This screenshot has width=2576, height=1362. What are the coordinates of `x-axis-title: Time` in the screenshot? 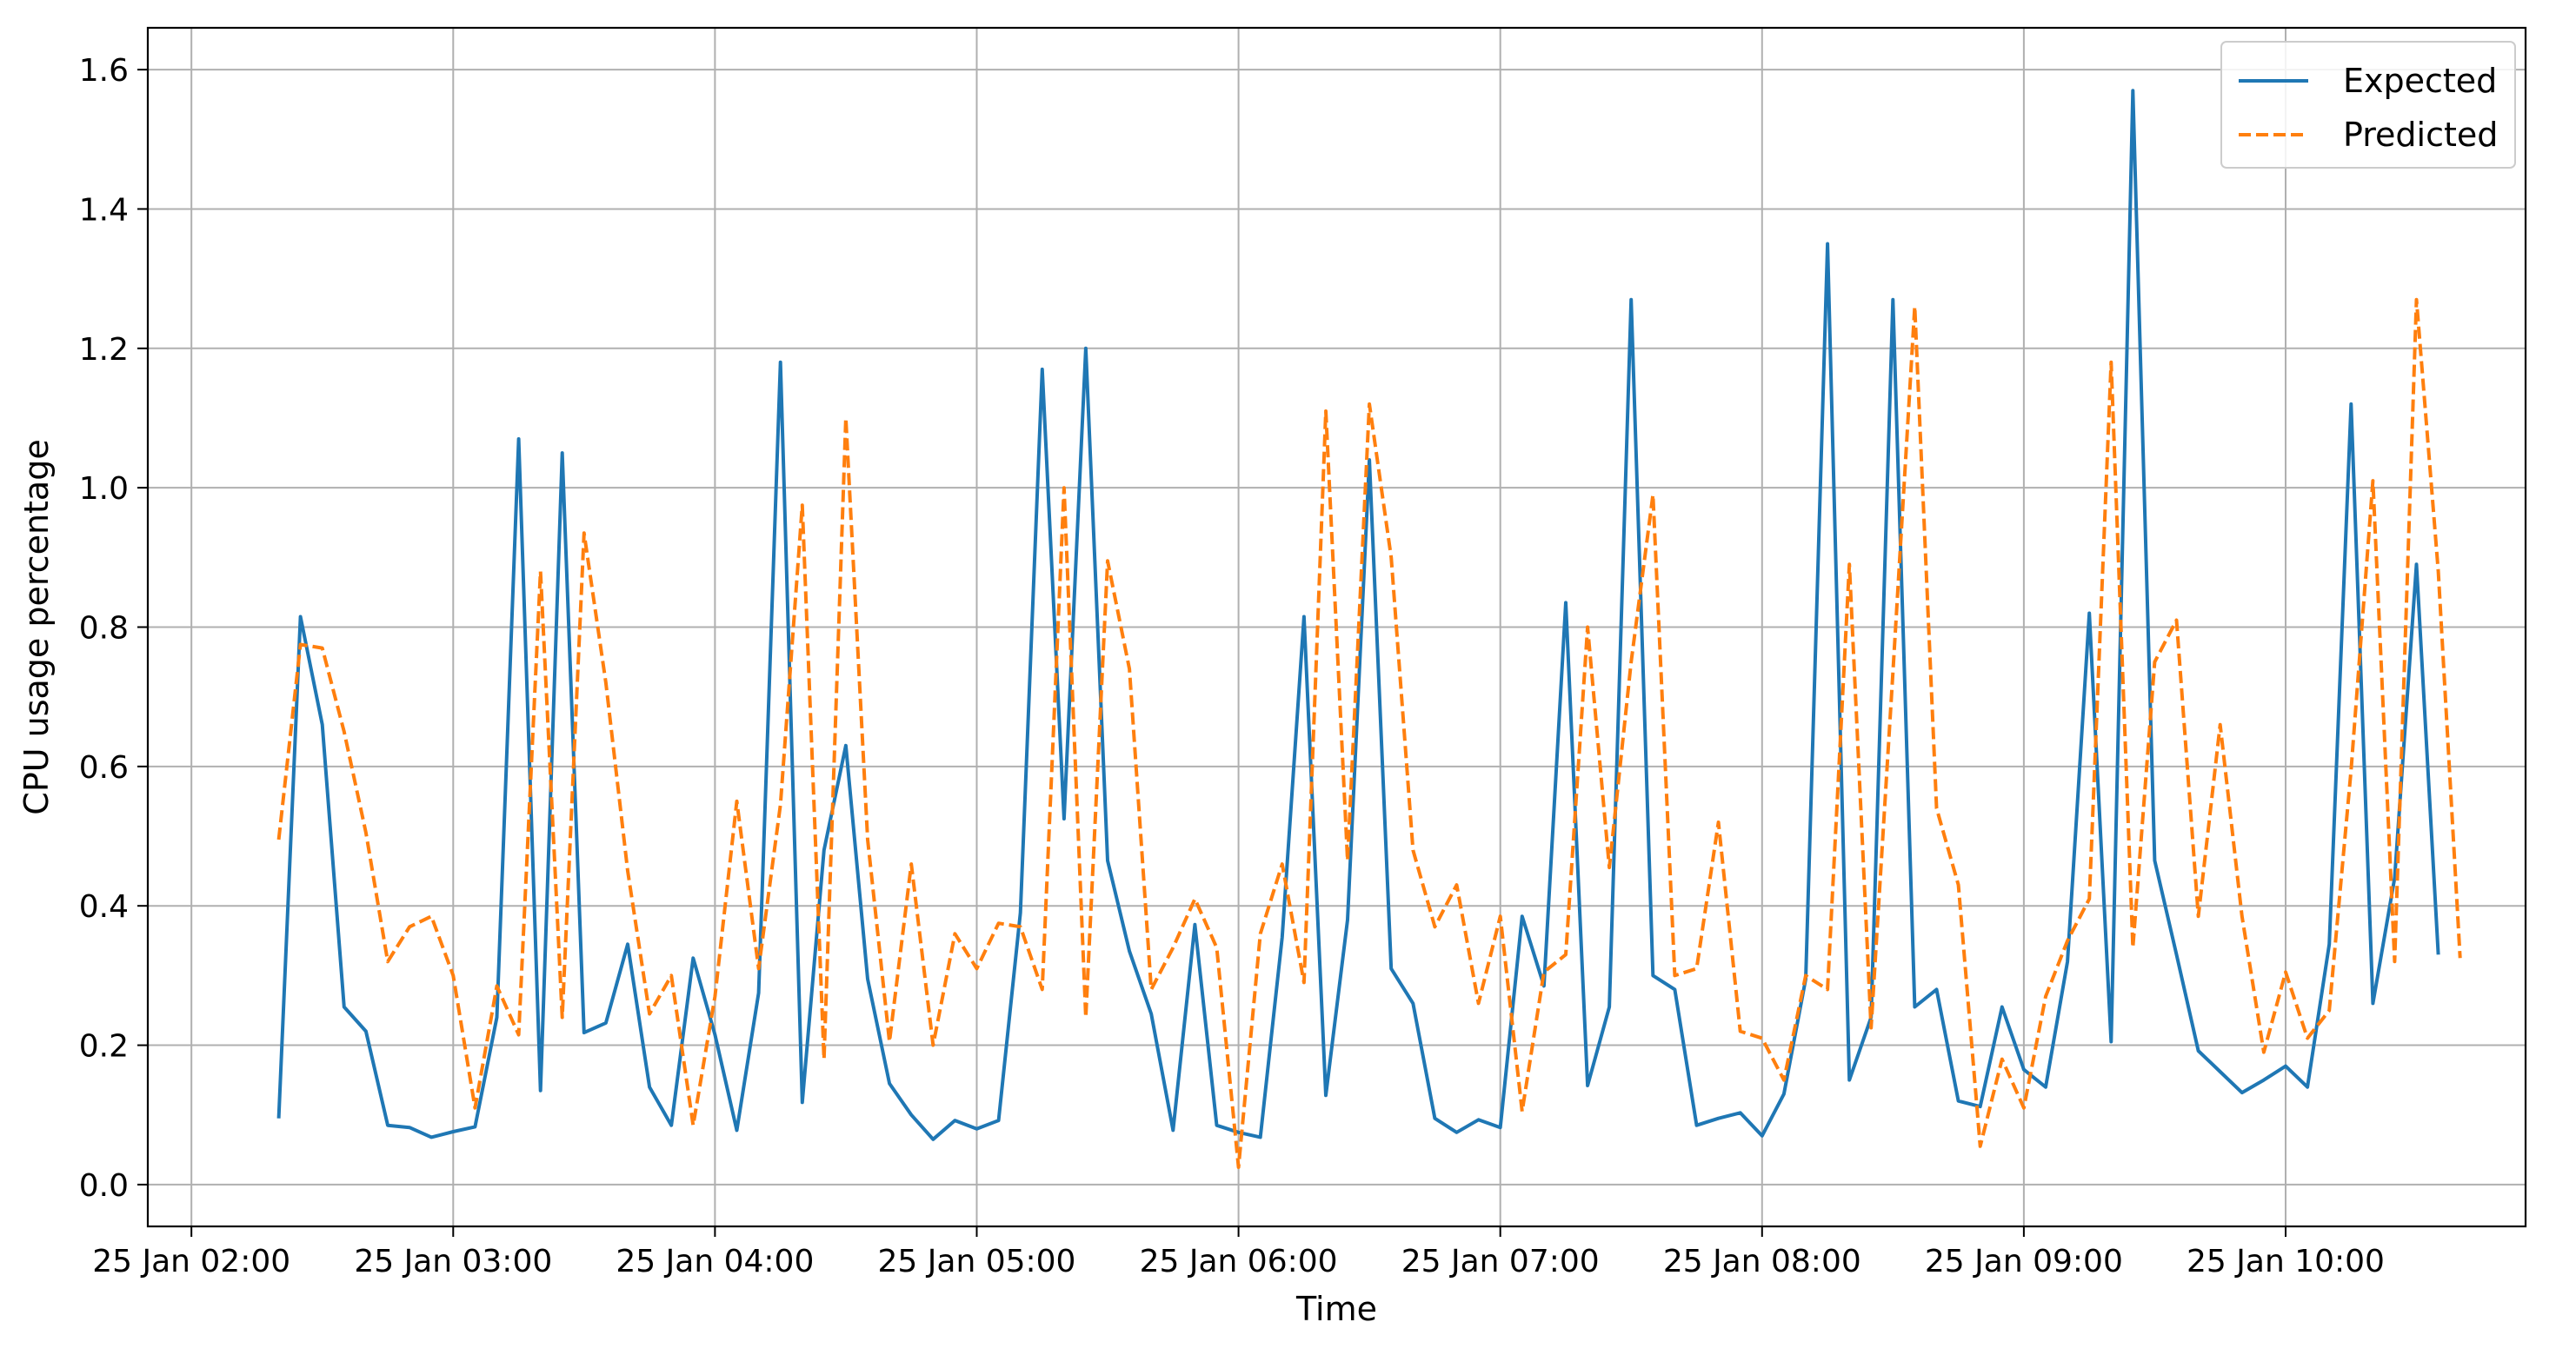 It's located at (1336, 1309).